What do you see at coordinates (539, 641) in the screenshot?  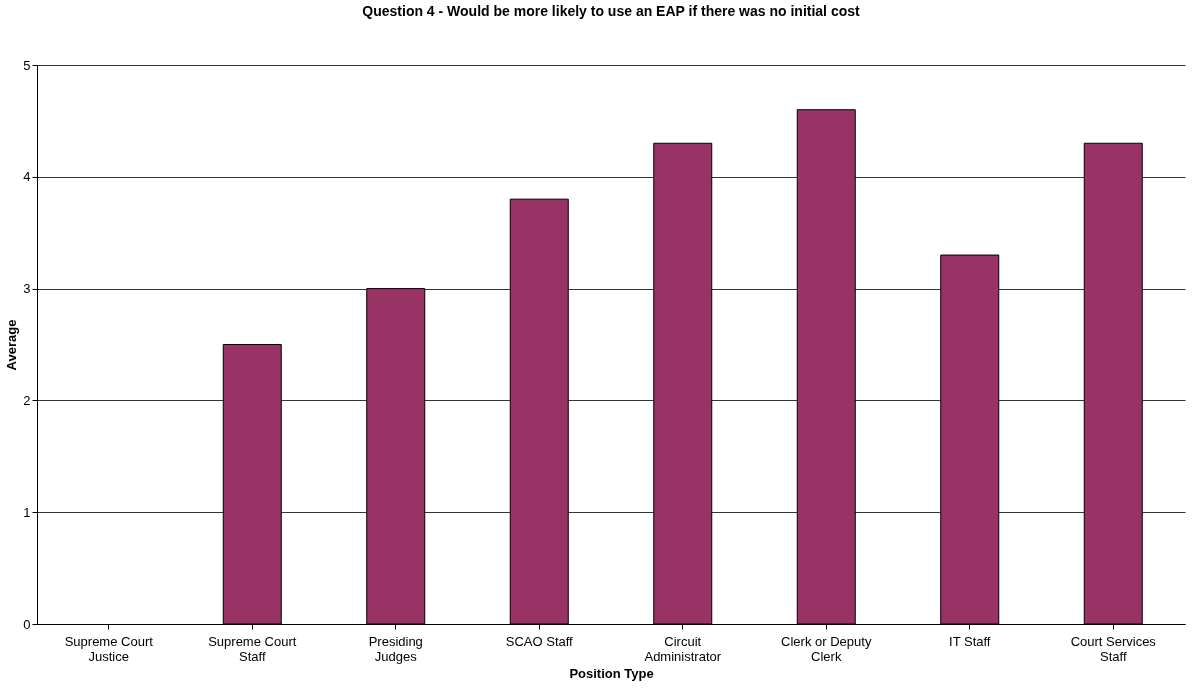 I see `x-tick-label: SCAO Staff` at bounding box center [539, 641].